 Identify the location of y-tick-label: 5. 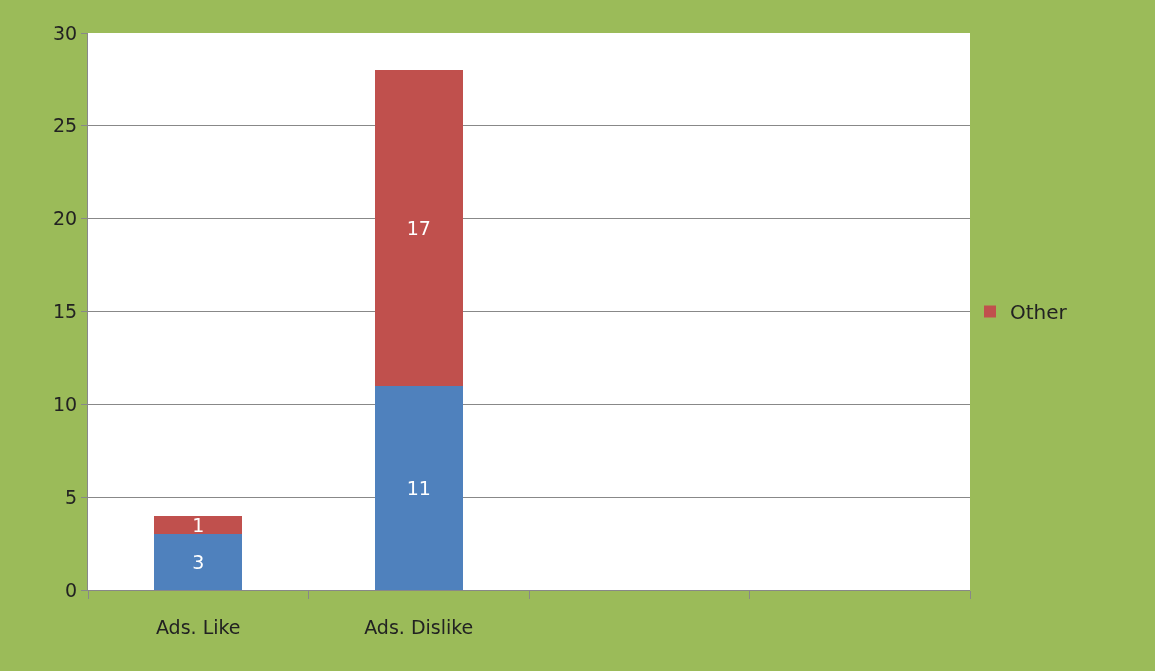
(71, 496).